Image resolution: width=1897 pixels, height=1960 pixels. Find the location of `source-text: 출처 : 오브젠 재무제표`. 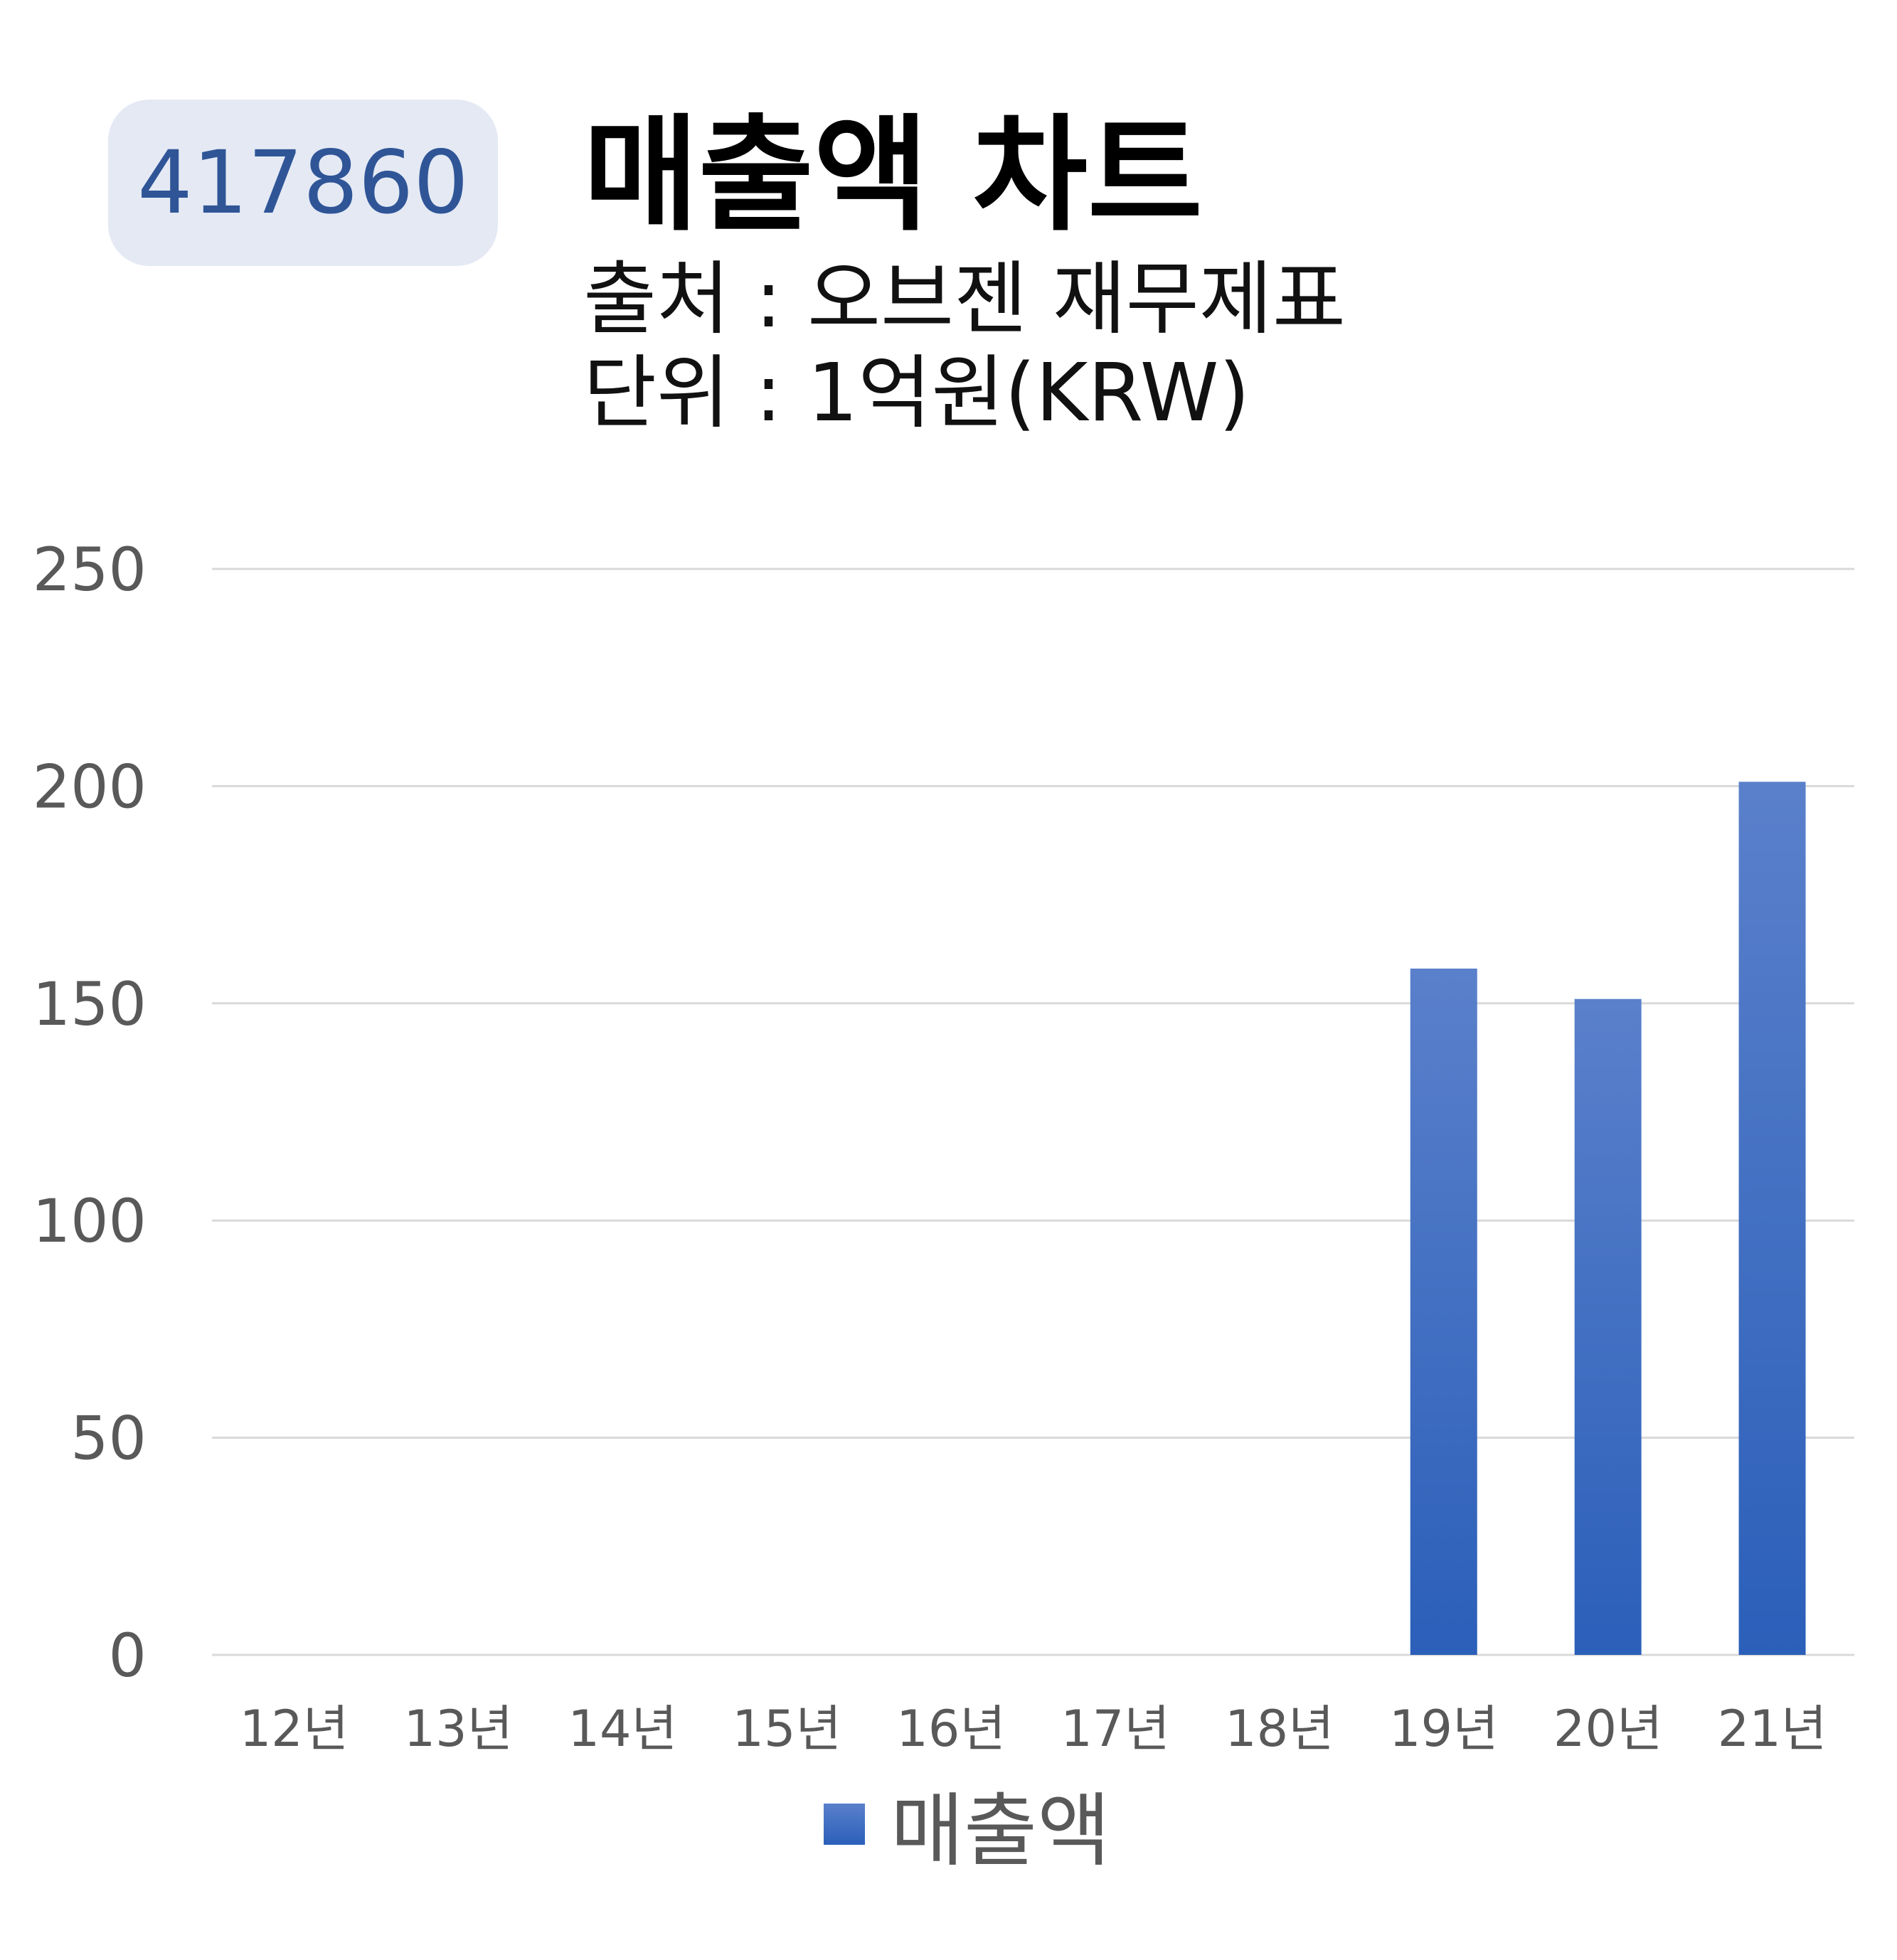

source-text: 출처 : 오브젠 재무제표 is located at coordinates (965, 299).